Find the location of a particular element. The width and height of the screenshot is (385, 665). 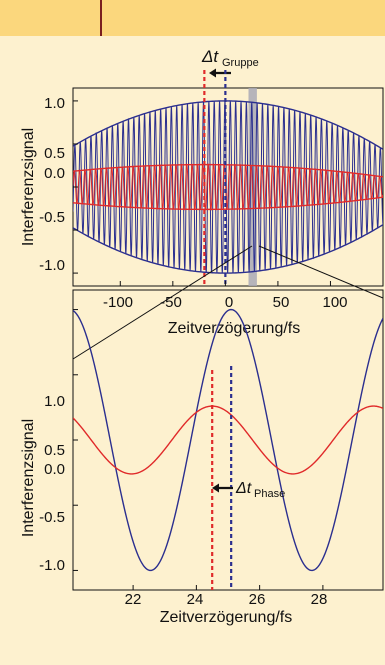

top-y-tick-label: -1.0 is located at coordinates (52, 265).